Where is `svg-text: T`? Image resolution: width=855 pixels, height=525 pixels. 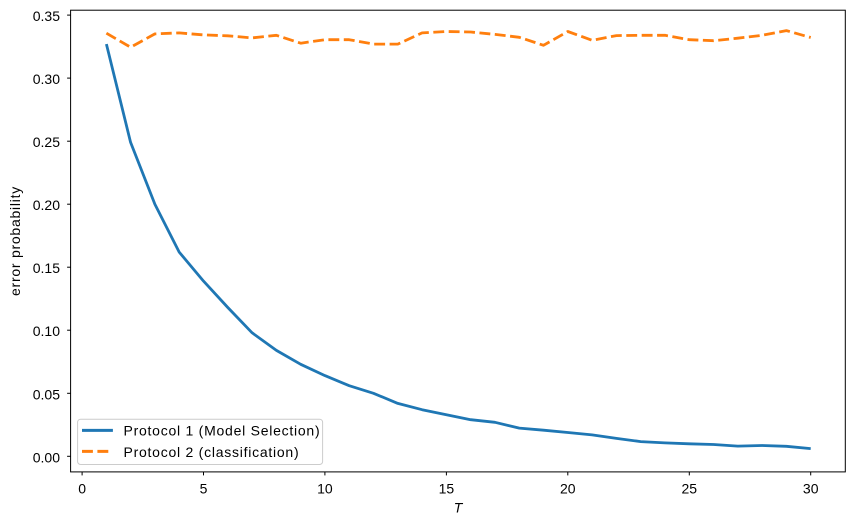
svg-text: T is located at coordinates (459, 508).